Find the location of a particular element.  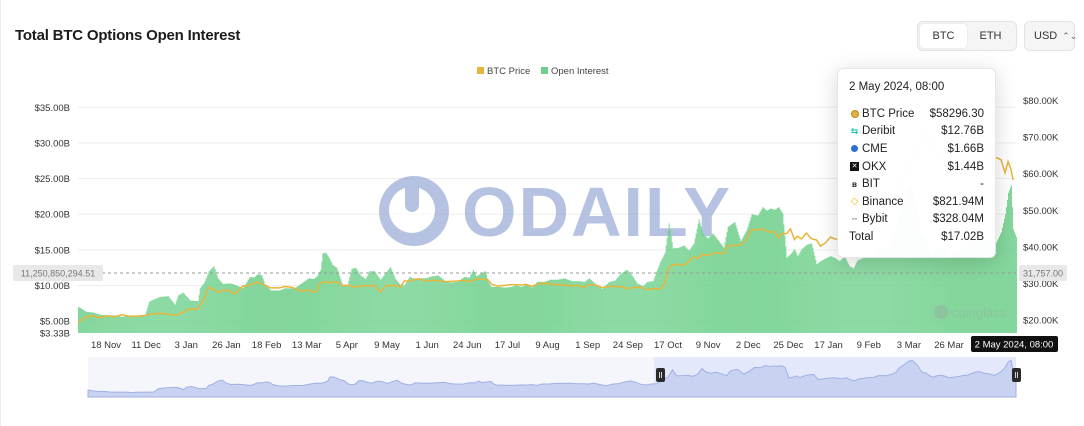

currency-select: USD ⌃⌄ is located at coordinates (1050, 36).